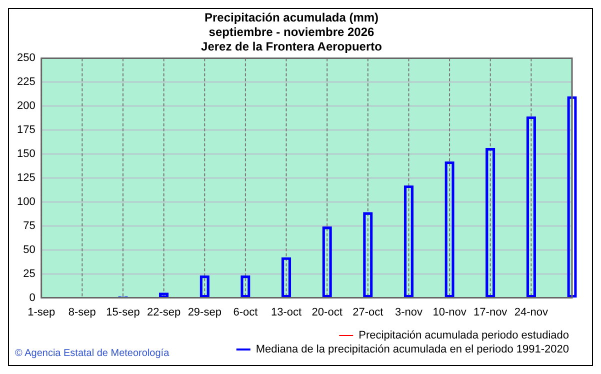 Image resolution: width=601 pixels, height=374 pixels. What do you see at coordinates (92, 353) in the screenshot?
I see `text: © Agencia Estatal de Meteorología` at bounding box center [92, 353].